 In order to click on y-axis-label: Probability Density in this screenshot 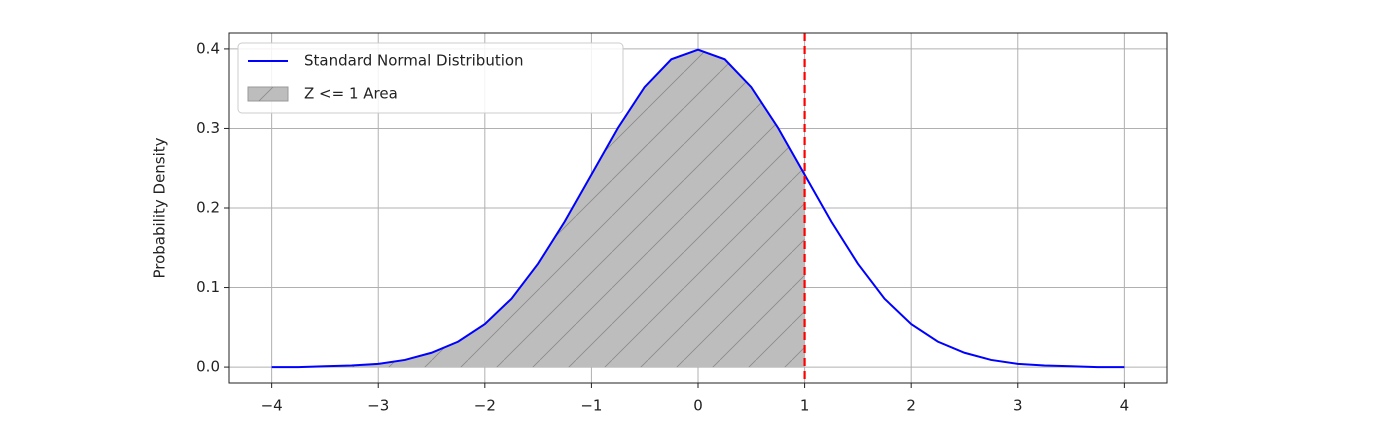, I will do `click(160, 207)`.